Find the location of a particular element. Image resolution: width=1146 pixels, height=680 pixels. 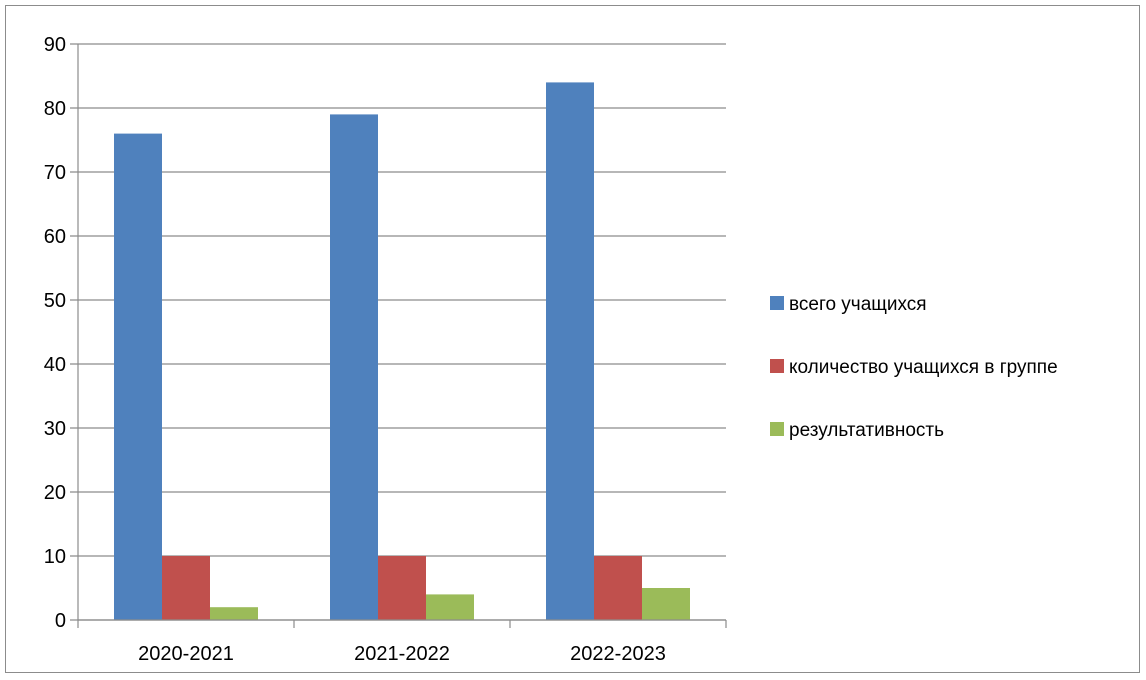

y-tick-label: 40 is located at coordinates (55, 365).